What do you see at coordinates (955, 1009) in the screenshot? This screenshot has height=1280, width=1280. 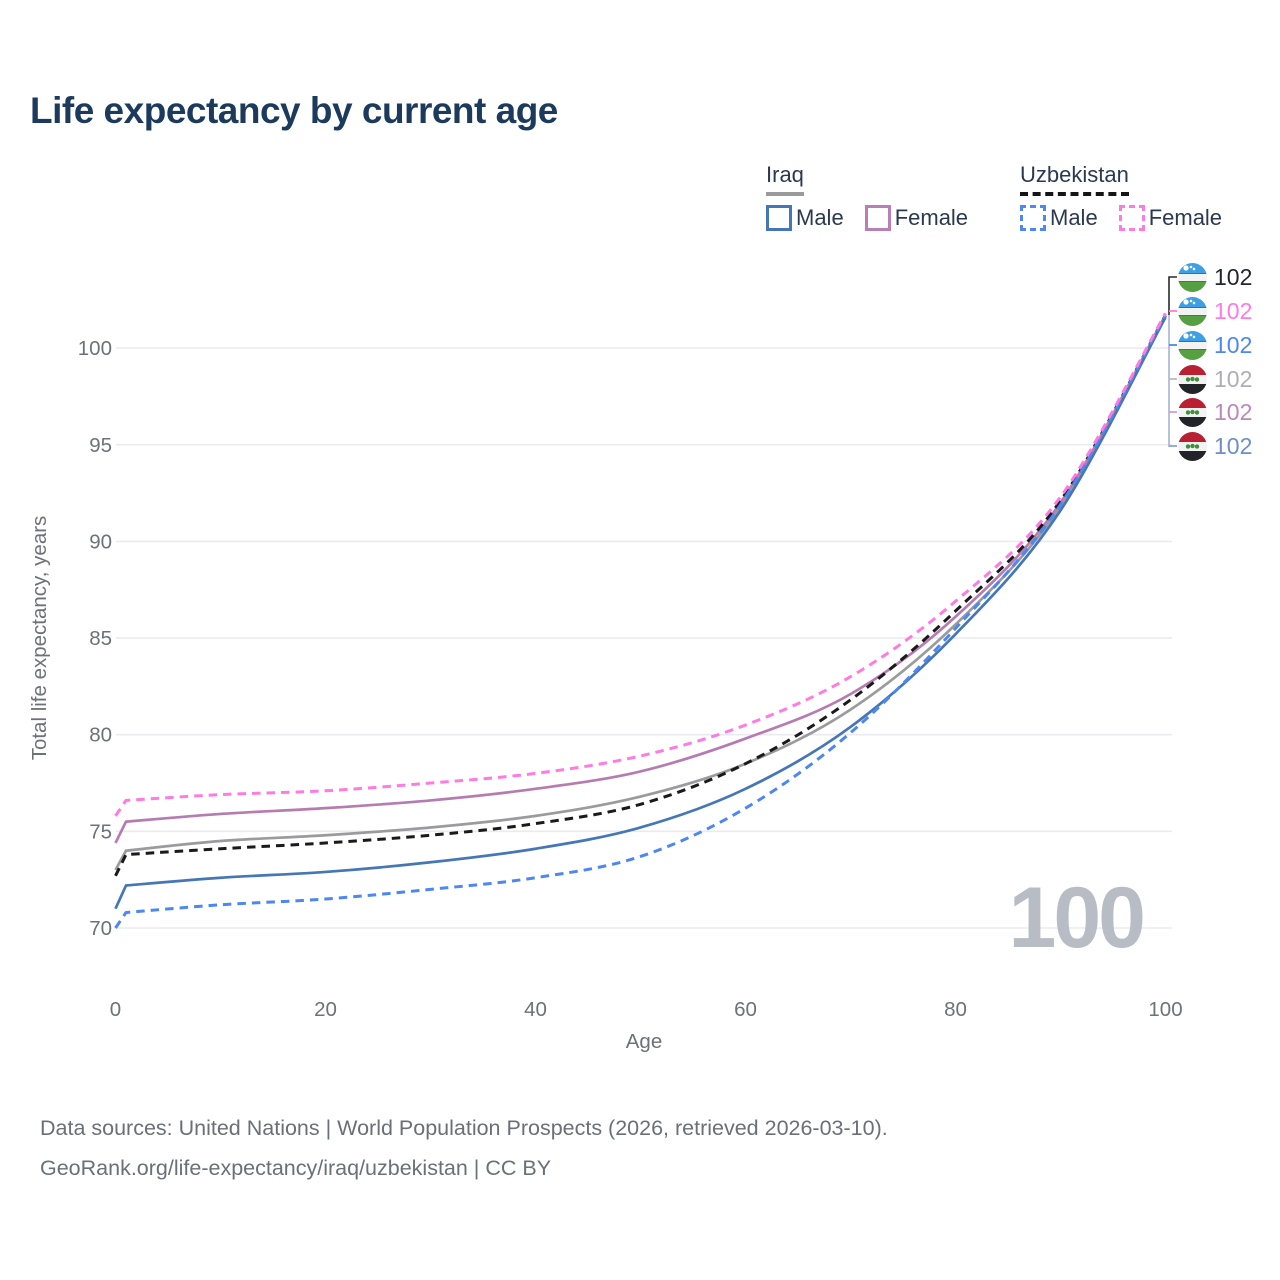 I see `x-tick-80: 80` at bounding box center [955, 1009].